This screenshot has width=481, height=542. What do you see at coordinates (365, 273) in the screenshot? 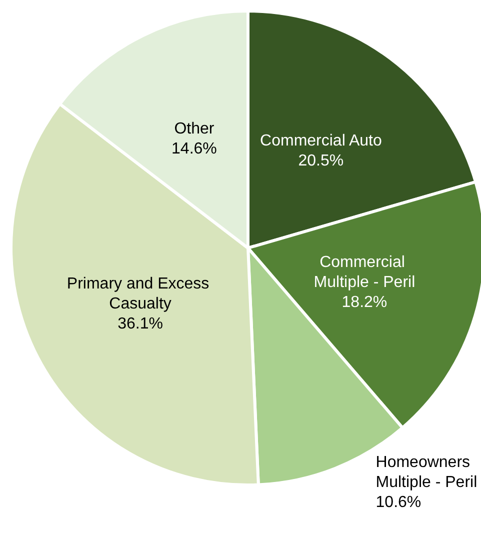
I see `slice-label: Commercial Multiple - Peril` at bounding box center [365, 273].